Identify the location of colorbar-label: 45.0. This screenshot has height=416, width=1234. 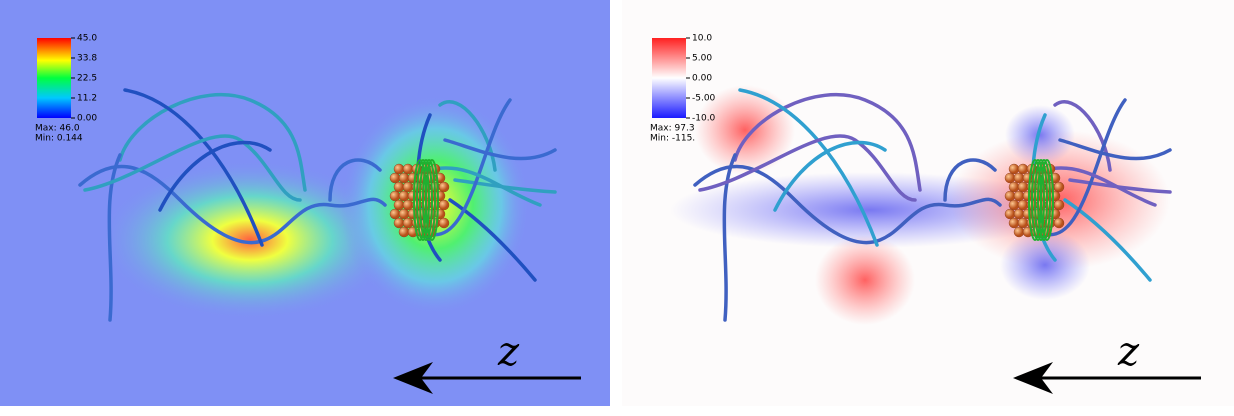
(87, 39).